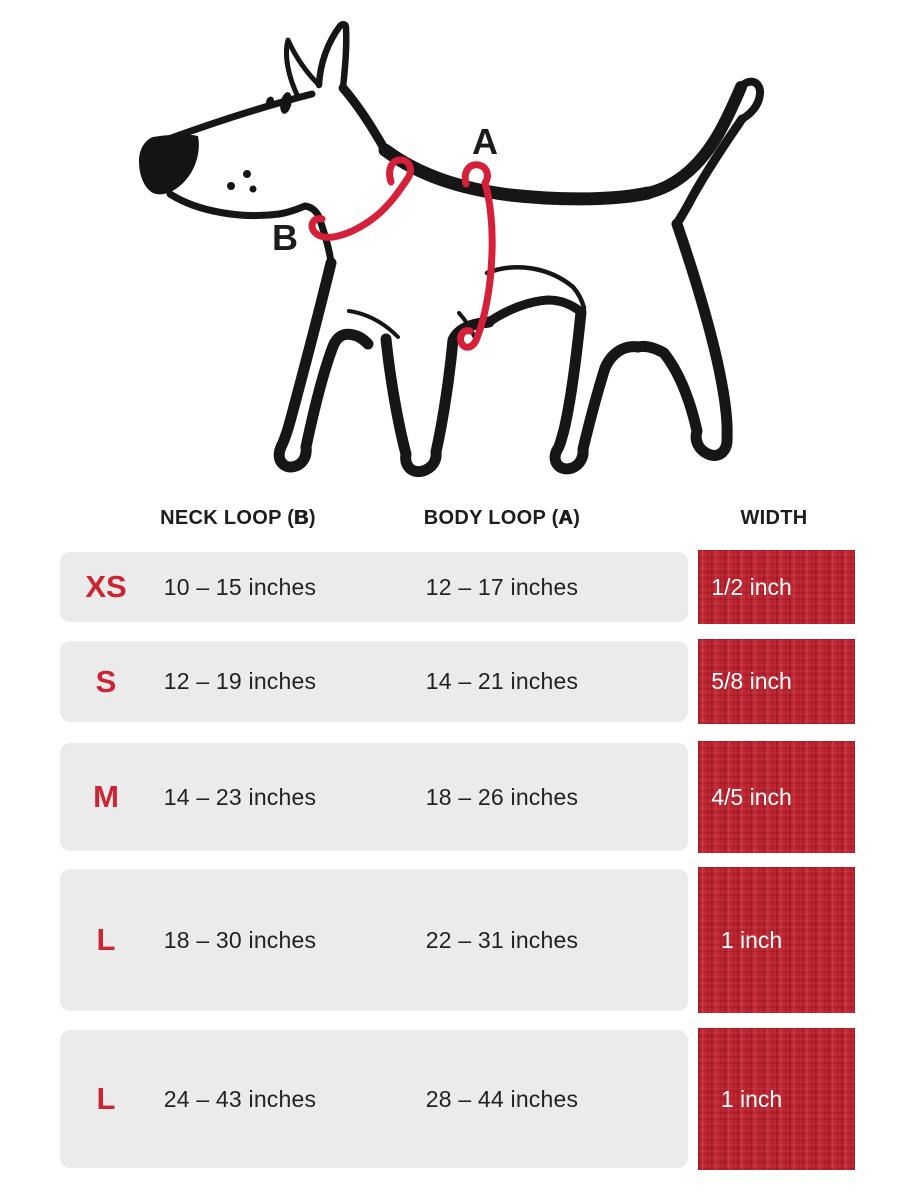  What do you see at coordinates (106, 681) in the screenshot?
I see `size-label: S` at bounding box center [106, 681].